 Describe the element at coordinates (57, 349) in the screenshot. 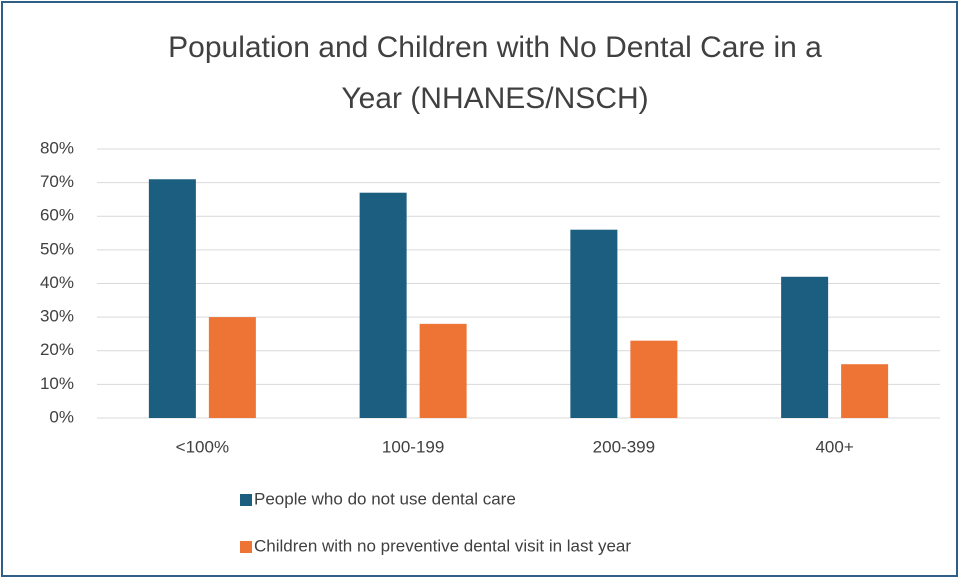

I see `y-tick-label: 20%` at that location.